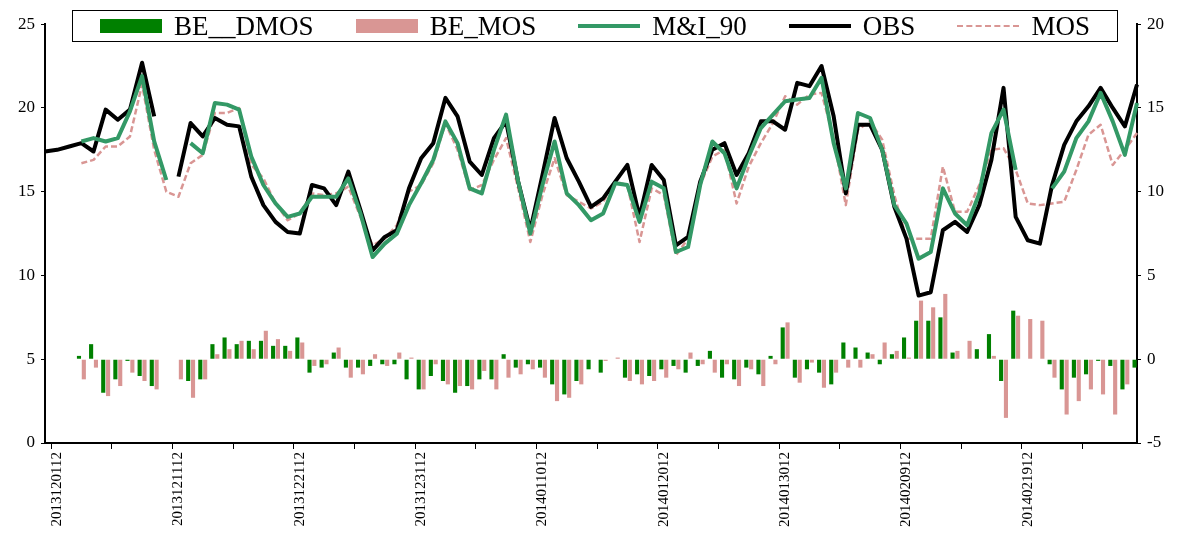 This screenshot has height=542, width=1182. Describe the element at coordinates (177, 489) in the screenshot. I see `x-tick-label: 2013121112` at that location.